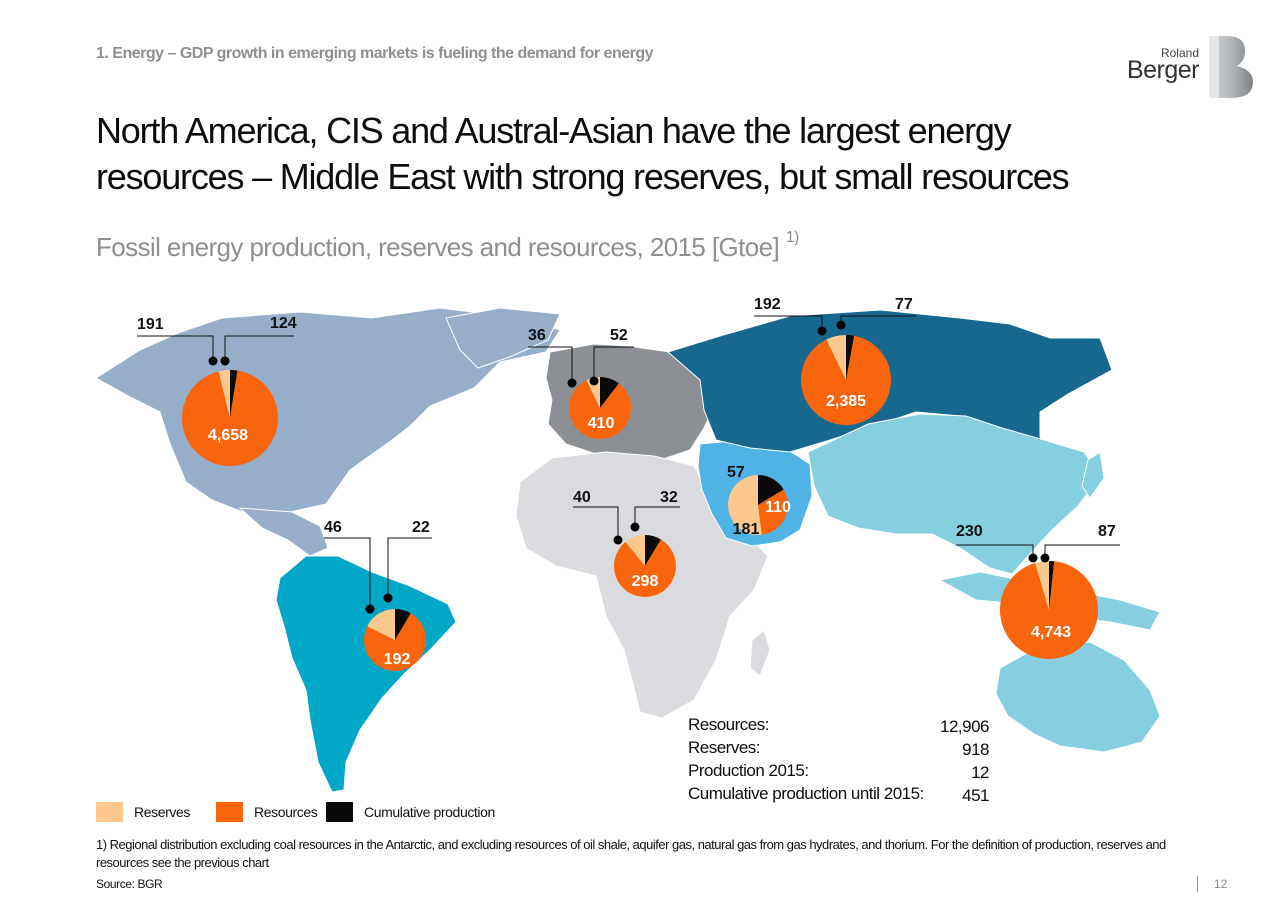 The width and height of the screenshot is (1280, 905). I want to click on legend-label-resources: Resources, so click(286, 812).